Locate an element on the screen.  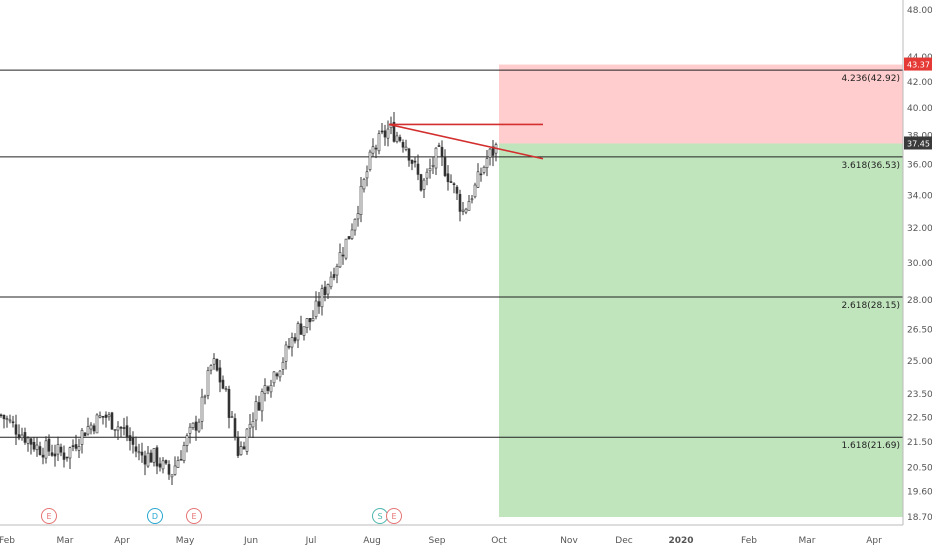
last-price-text: 37.45 is located at coordinates (918, 143).